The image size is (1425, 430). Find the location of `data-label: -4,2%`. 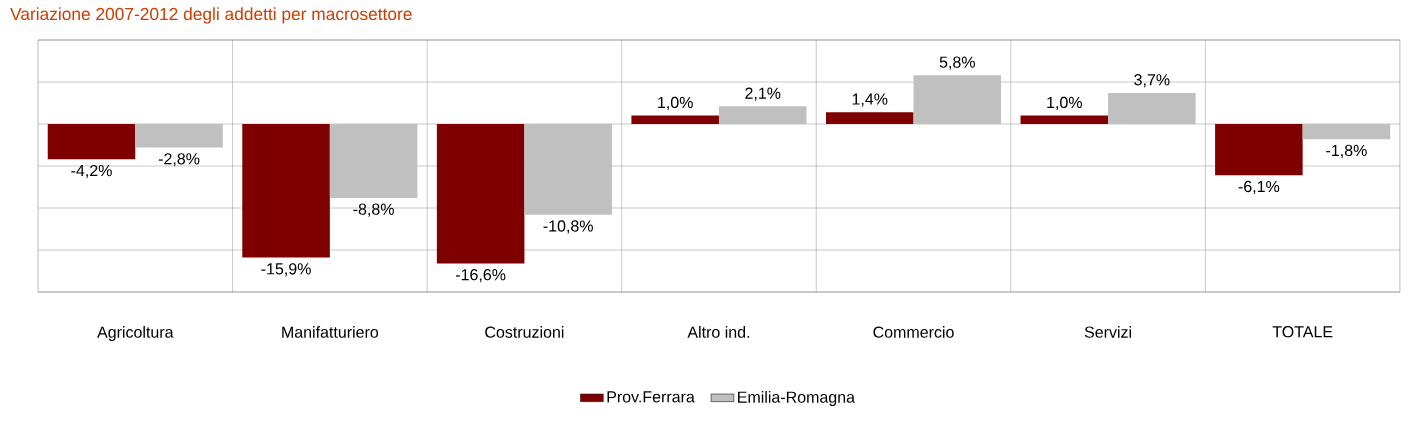

data-label: -4,2% is located at coordinates (91, 171).